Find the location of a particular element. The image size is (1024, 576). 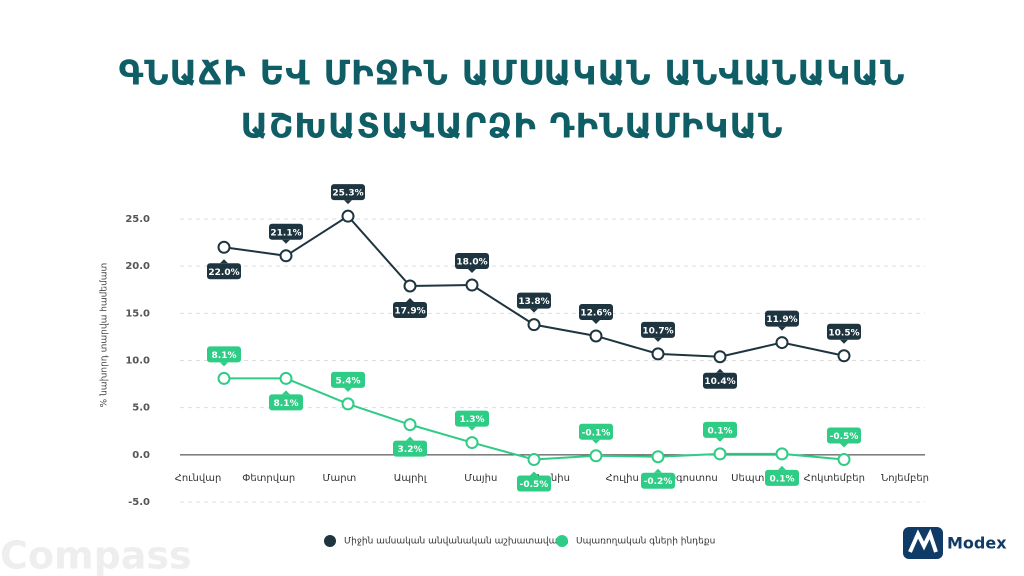

value-label: 8.1% is located at coordinates (224, 356).